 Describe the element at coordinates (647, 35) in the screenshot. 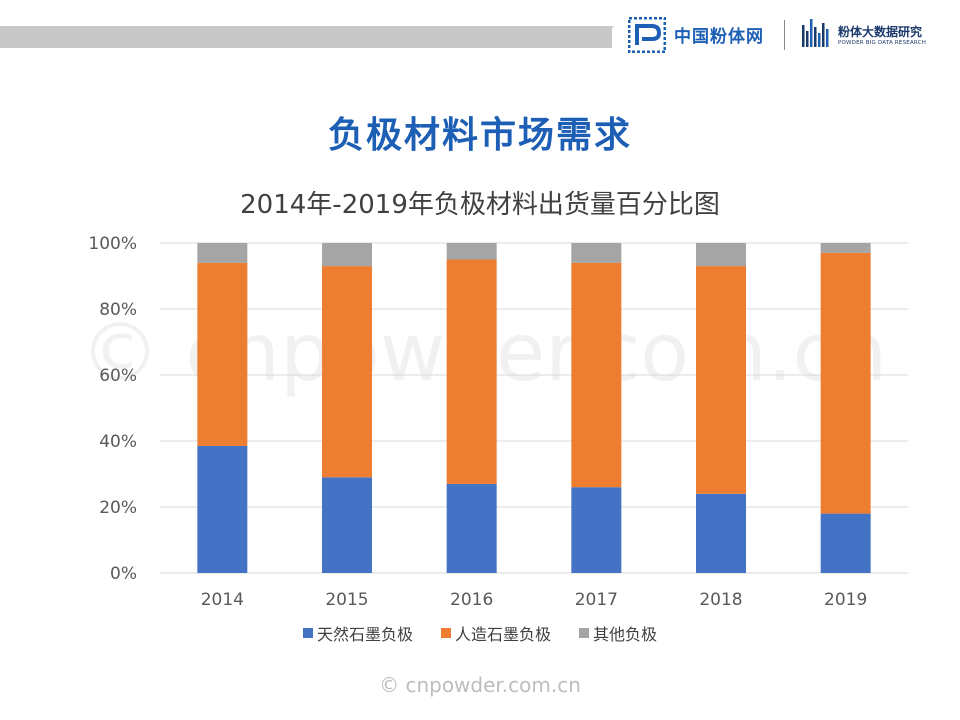

I see `cnpowder-logo-icon` at that location.